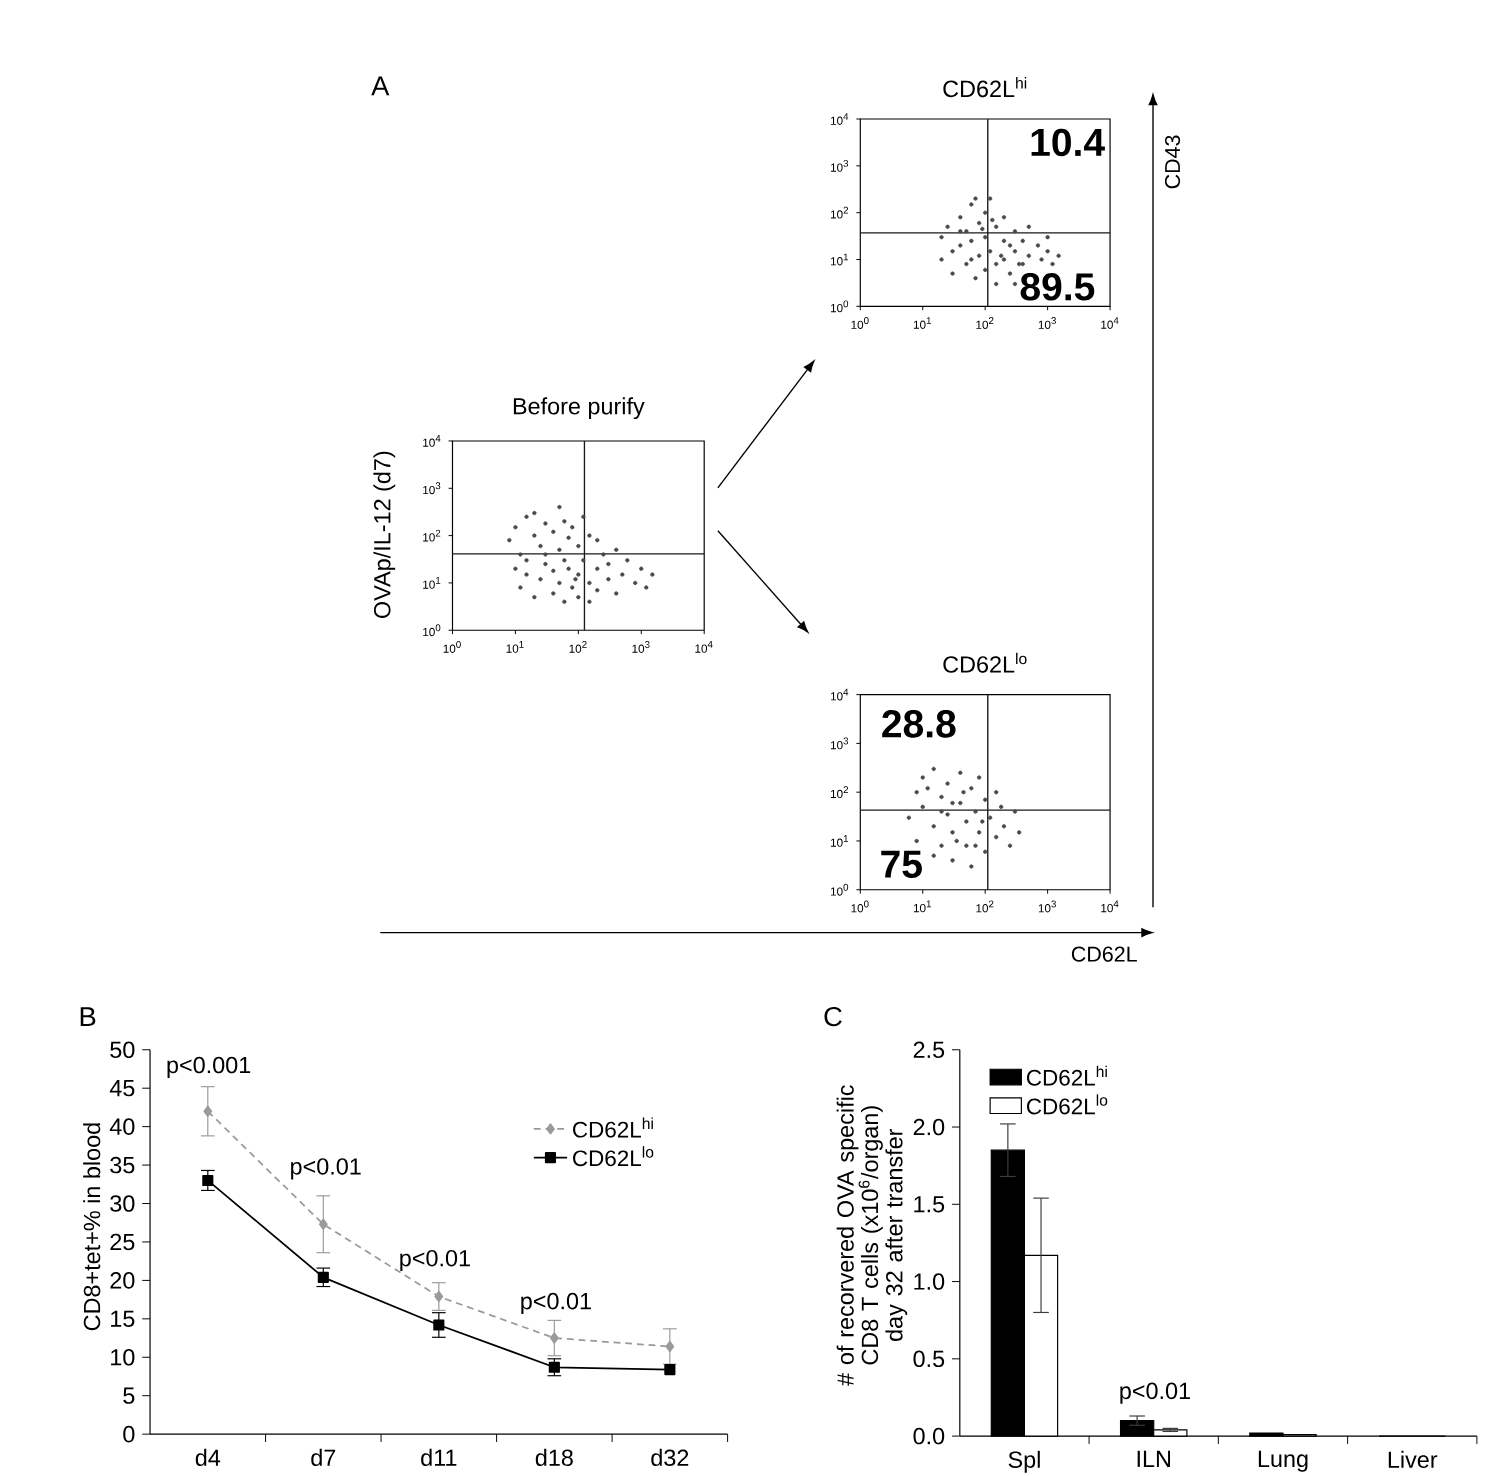 Image resolution: width=1512 pixels, height=1476 pixels. Describe the element at coordinates (929, 1204) in the screenshot. I see `y-tick-label: 1.5` at that location.